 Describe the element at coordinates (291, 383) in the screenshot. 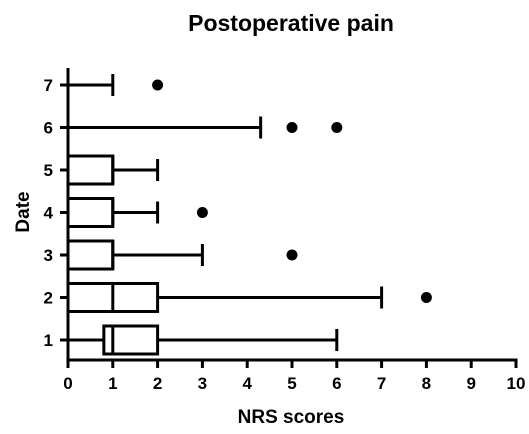

I see `x-tick-label: 5` at that location.